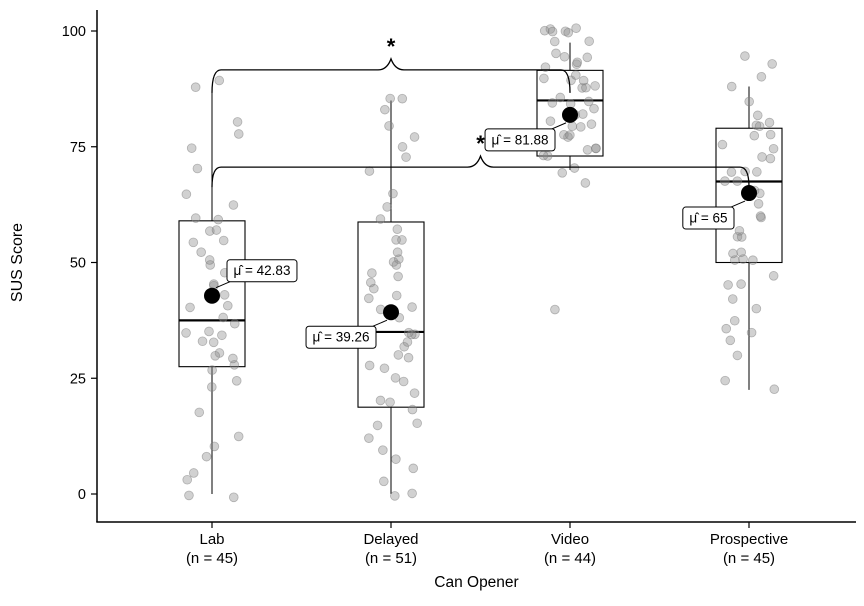 The image size is (864, 606). Describe the element at coordinates (749, 539) in the screenshot. I see `x-tick-label-prospective: Prospective` at that location.